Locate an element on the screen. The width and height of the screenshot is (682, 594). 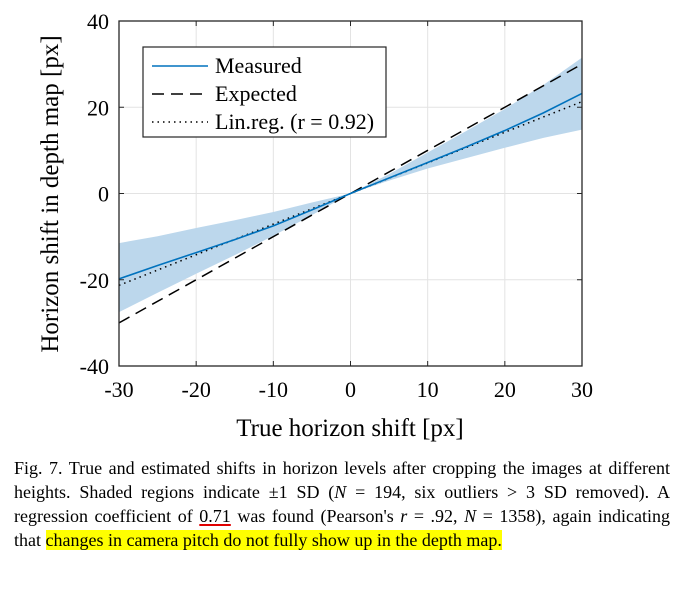
caption-r-value: = .92, is located at coordinates (436, 516).